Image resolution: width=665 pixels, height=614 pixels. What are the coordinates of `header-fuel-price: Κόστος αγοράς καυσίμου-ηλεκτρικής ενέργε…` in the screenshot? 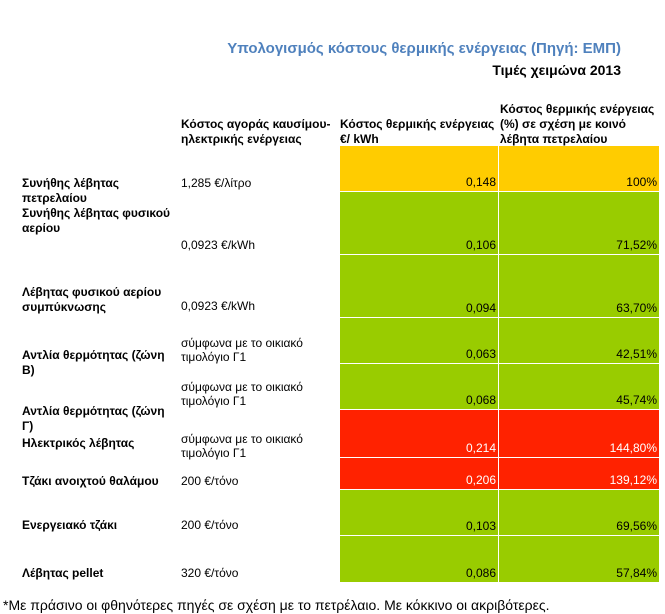 It's located at (256, 131).